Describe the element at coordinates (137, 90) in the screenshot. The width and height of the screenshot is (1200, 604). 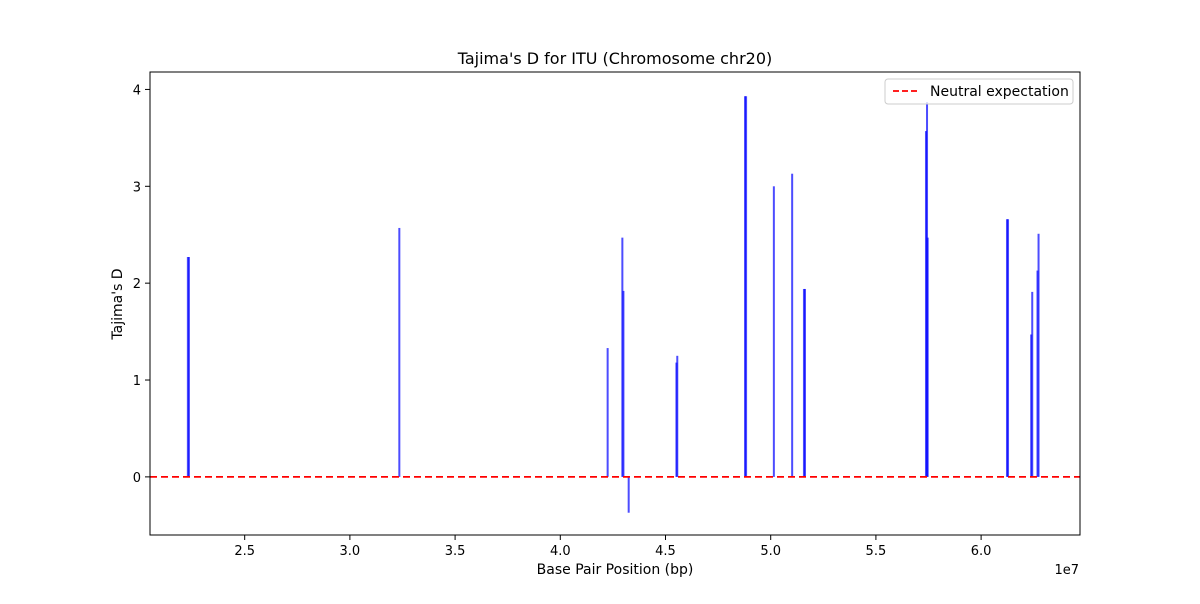
I see `y-tick-label-4: 4` at that location.